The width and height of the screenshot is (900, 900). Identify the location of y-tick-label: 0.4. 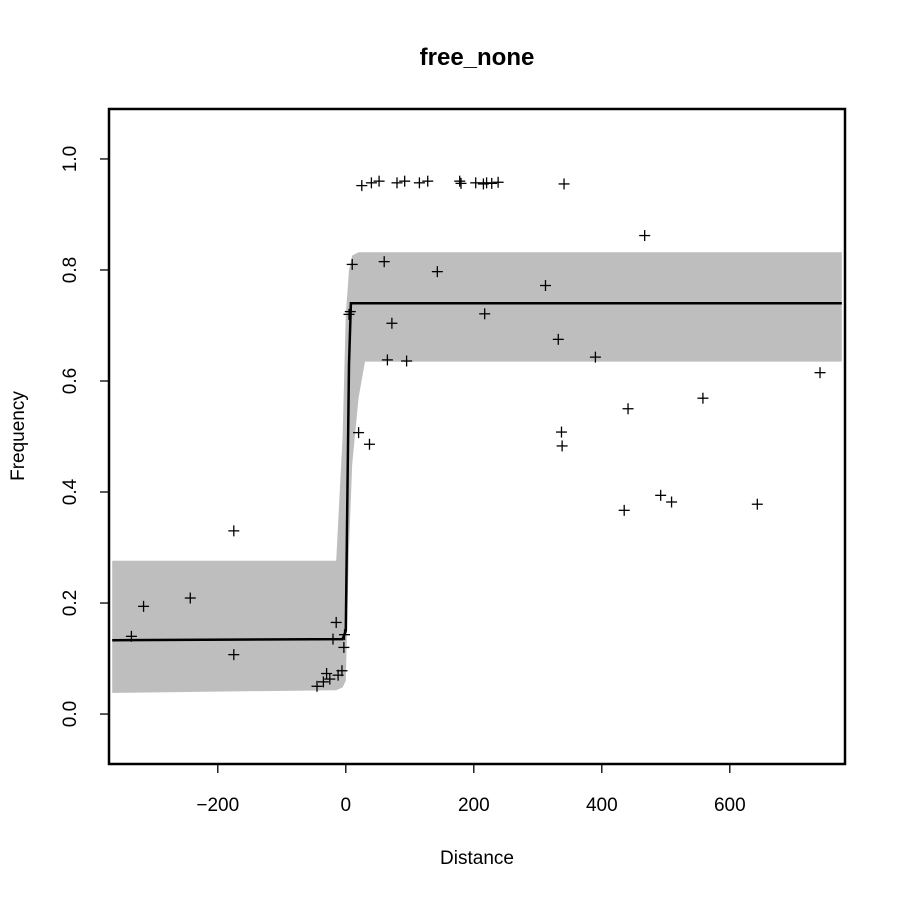
(70, 491).